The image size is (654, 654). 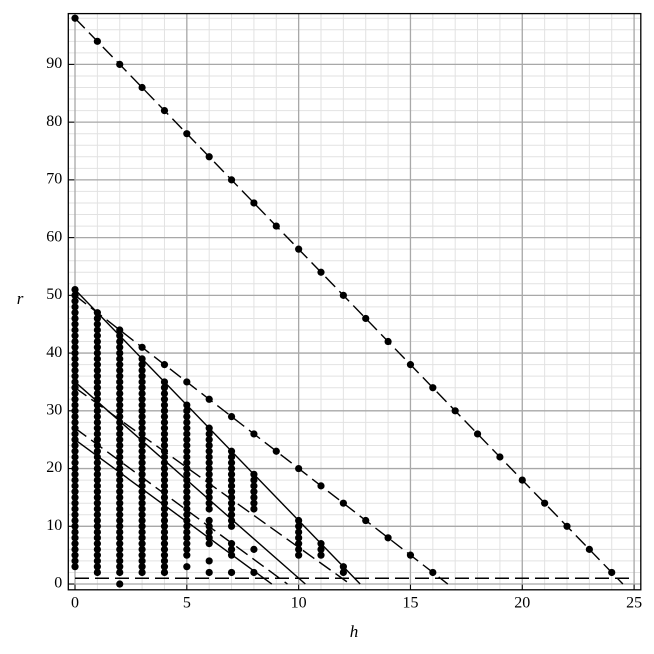 What do you see at coordinates (354, 631) in the screenshot?
I see `x-axis-label: h` at bounding box center [354, 631].